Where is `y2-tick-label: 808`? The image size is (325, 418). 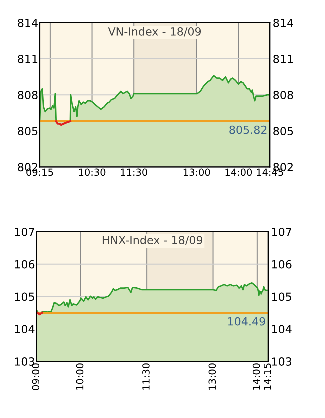
y2-tick-label: 808 is located at coordinates (284, 95).